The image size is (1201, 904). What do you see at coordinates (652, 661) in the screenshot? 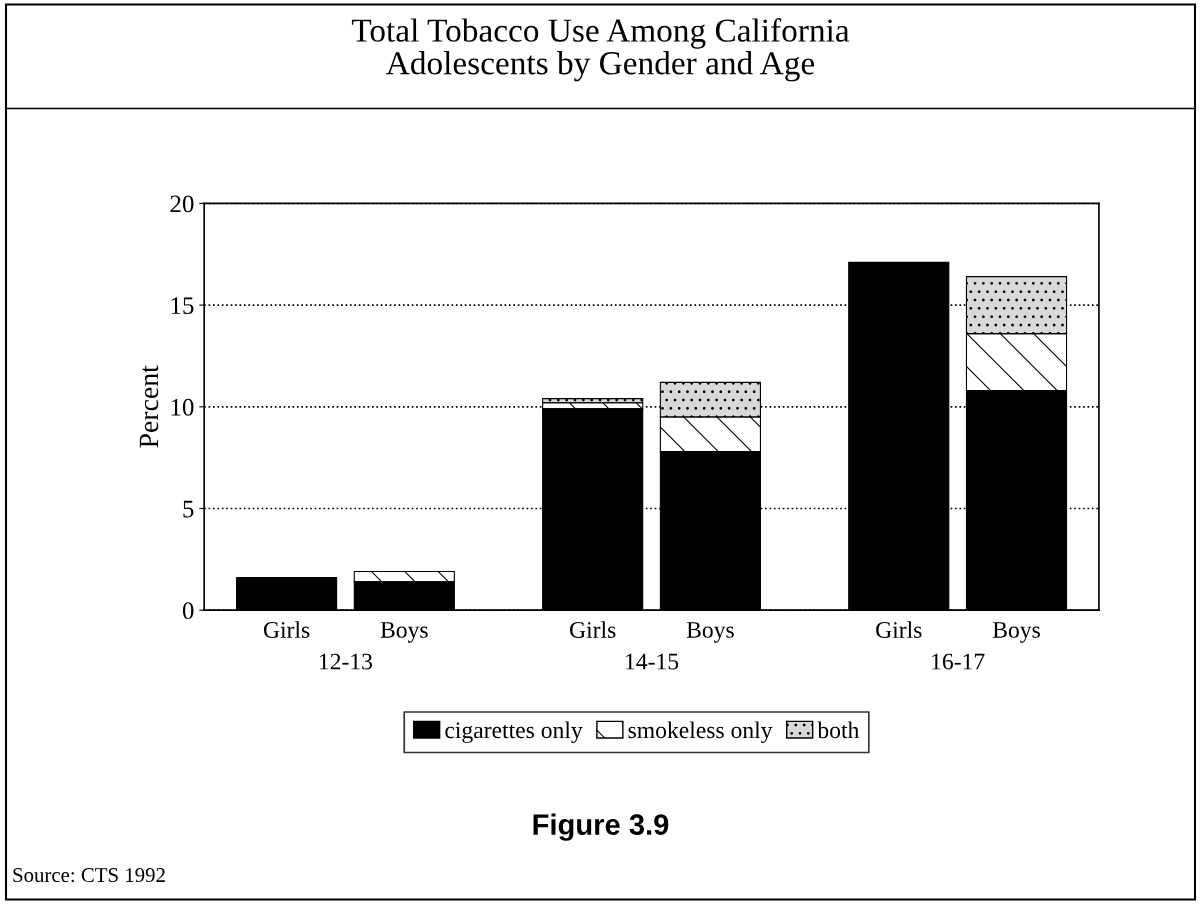
I see `text: 14-15` at bounding box center [652, 661].